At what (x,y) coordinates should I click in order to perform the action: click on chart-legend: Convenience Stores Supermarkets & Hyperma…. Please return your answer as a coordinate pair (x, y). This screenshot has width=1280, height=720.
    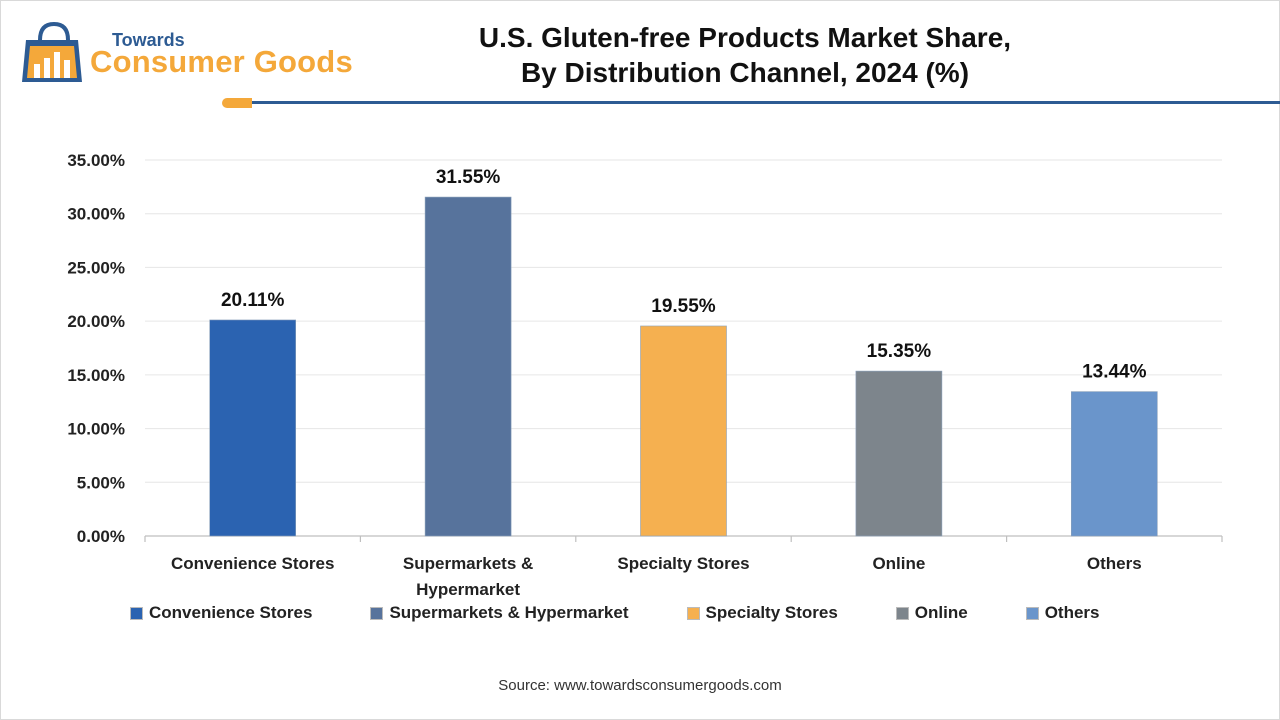
    Looking at the image, I should click on (615, 613).